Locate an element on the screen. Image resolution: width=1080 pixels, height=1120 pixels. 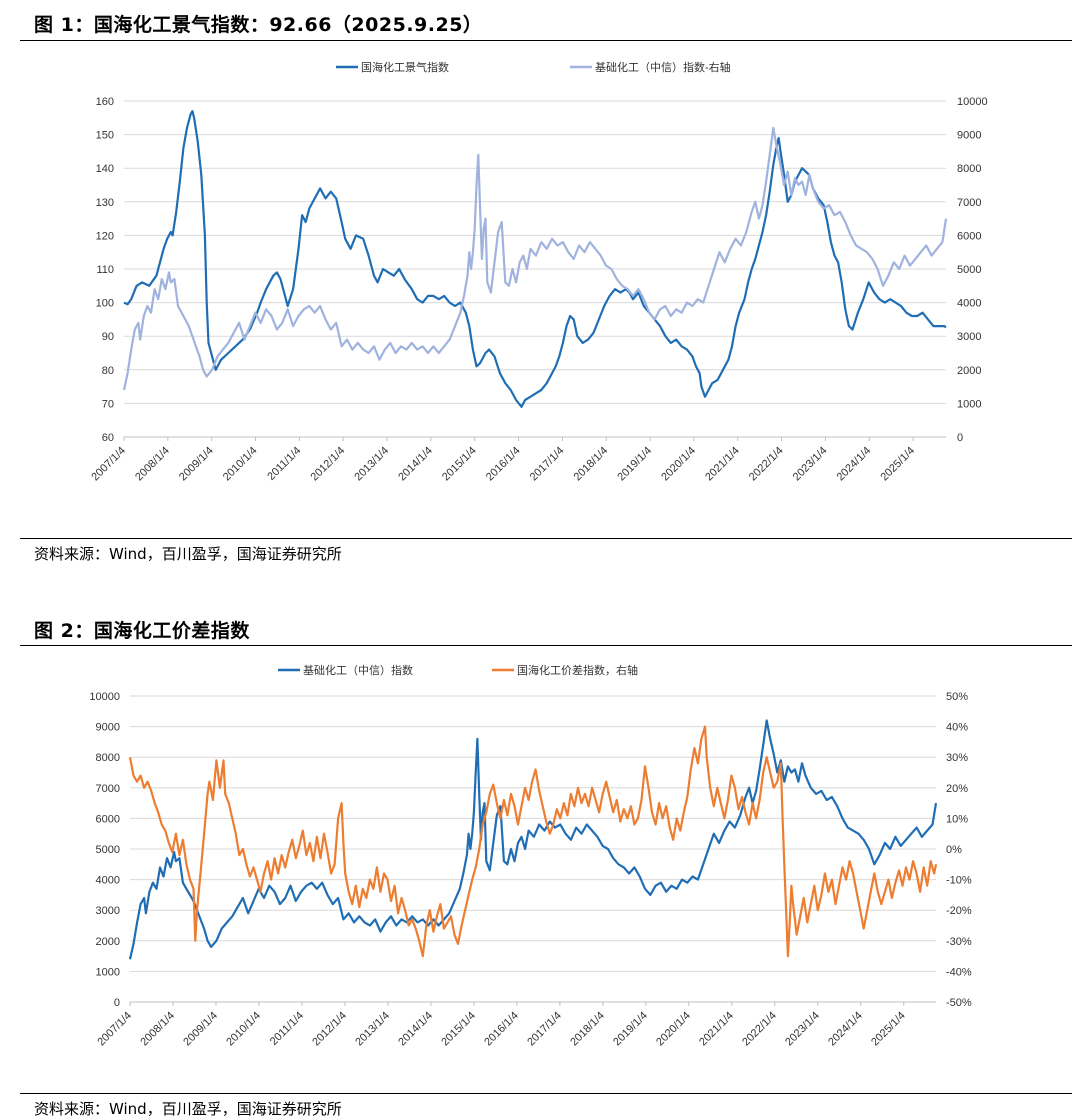
y-tick-label: 110 is located at coordinates (105, 270).